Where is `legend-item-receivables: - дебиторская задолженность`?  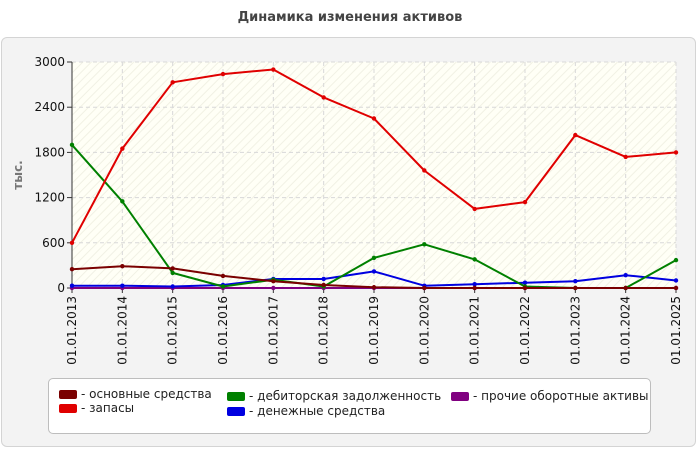 legend-item-receivables: - дебиторская задолженность is located at coordinates (334, 396).